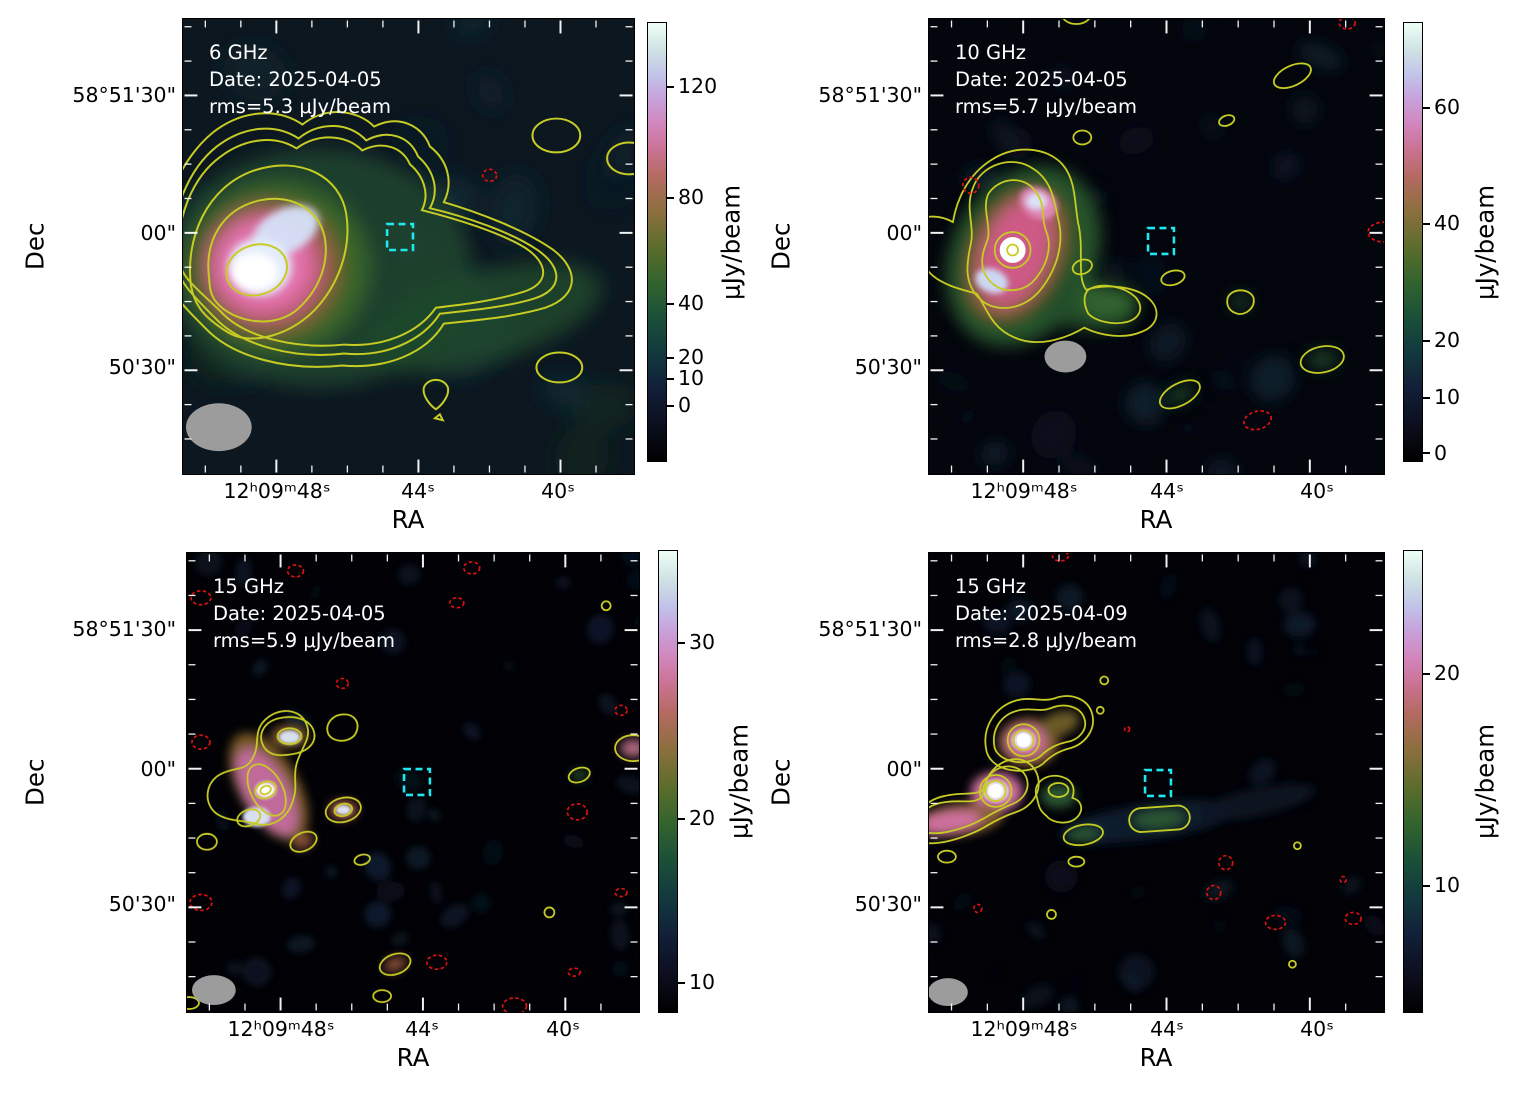 The width and height of the screenshot is (1520, 1098). I want to click on radio-map-6ghz-image, so click(408, 246).